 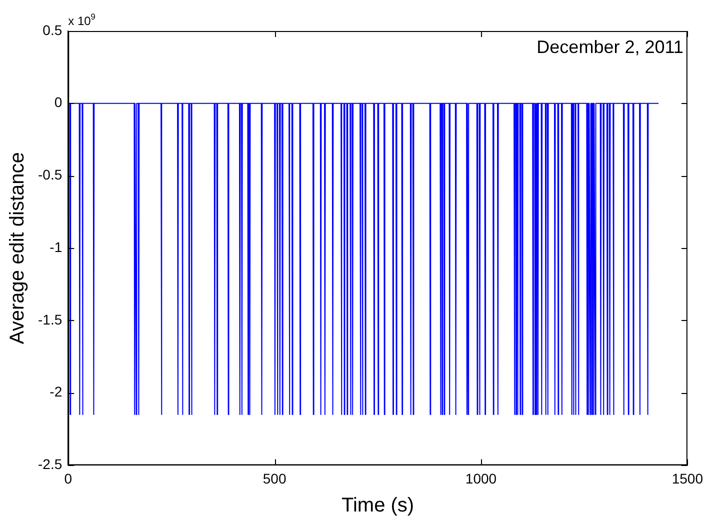 What do you see at coordinates (274, 478) in the screenshot?
I see `x-tick-label: 500` at bounding box center [274, 478].